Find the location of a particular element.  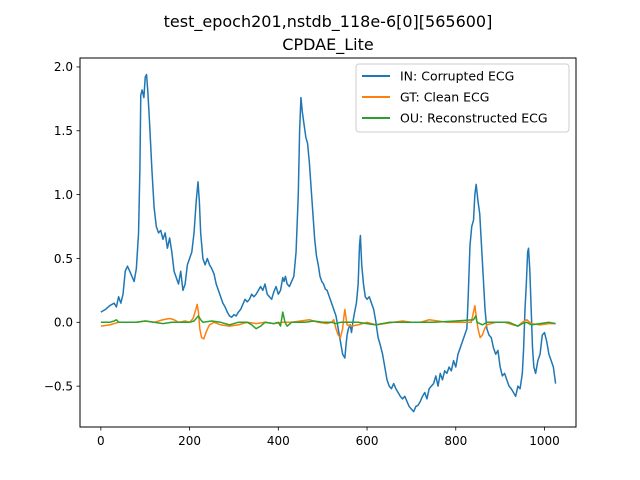

y-tick-label: −0.5 is located at coordinates (58, 386).